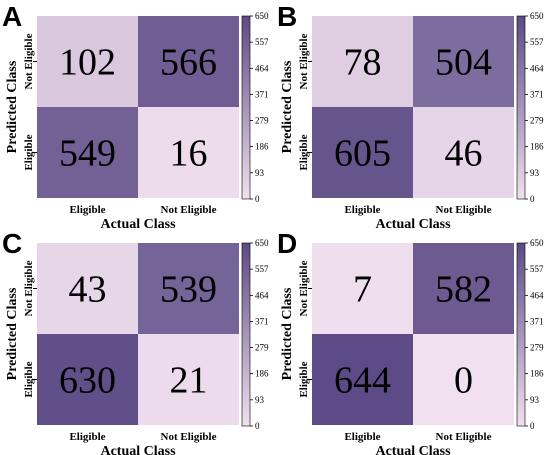 The height and width of the screenshot is (455, 550). Describe the element at coordinates (12, 16) in the screenshot. I see `panel-label: A` at that location.